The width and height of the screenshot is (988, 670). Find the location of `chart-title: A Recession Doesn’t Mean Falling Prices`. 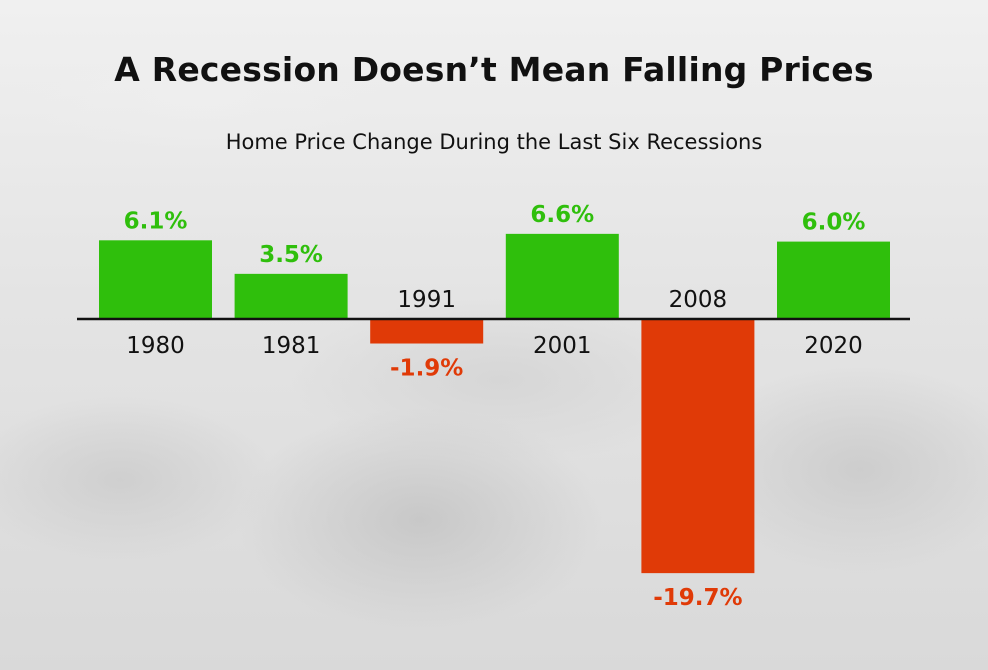

chart-title: A Recession Doesn’t Mean Falling Prices is located at coordinates (494, 69).